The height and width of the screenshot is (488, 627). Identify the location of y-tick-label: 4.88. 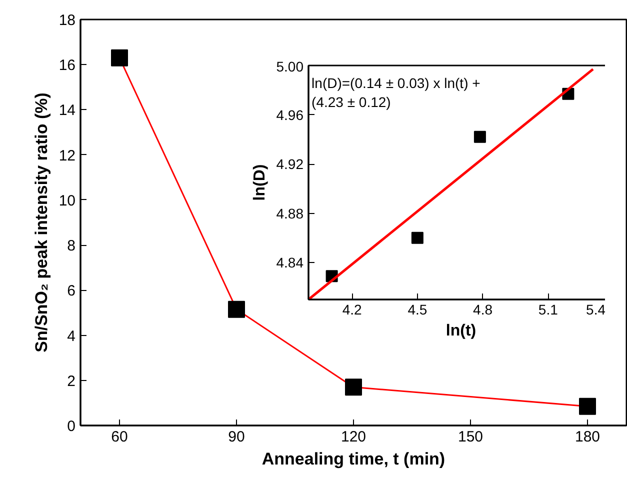
(290, 213).